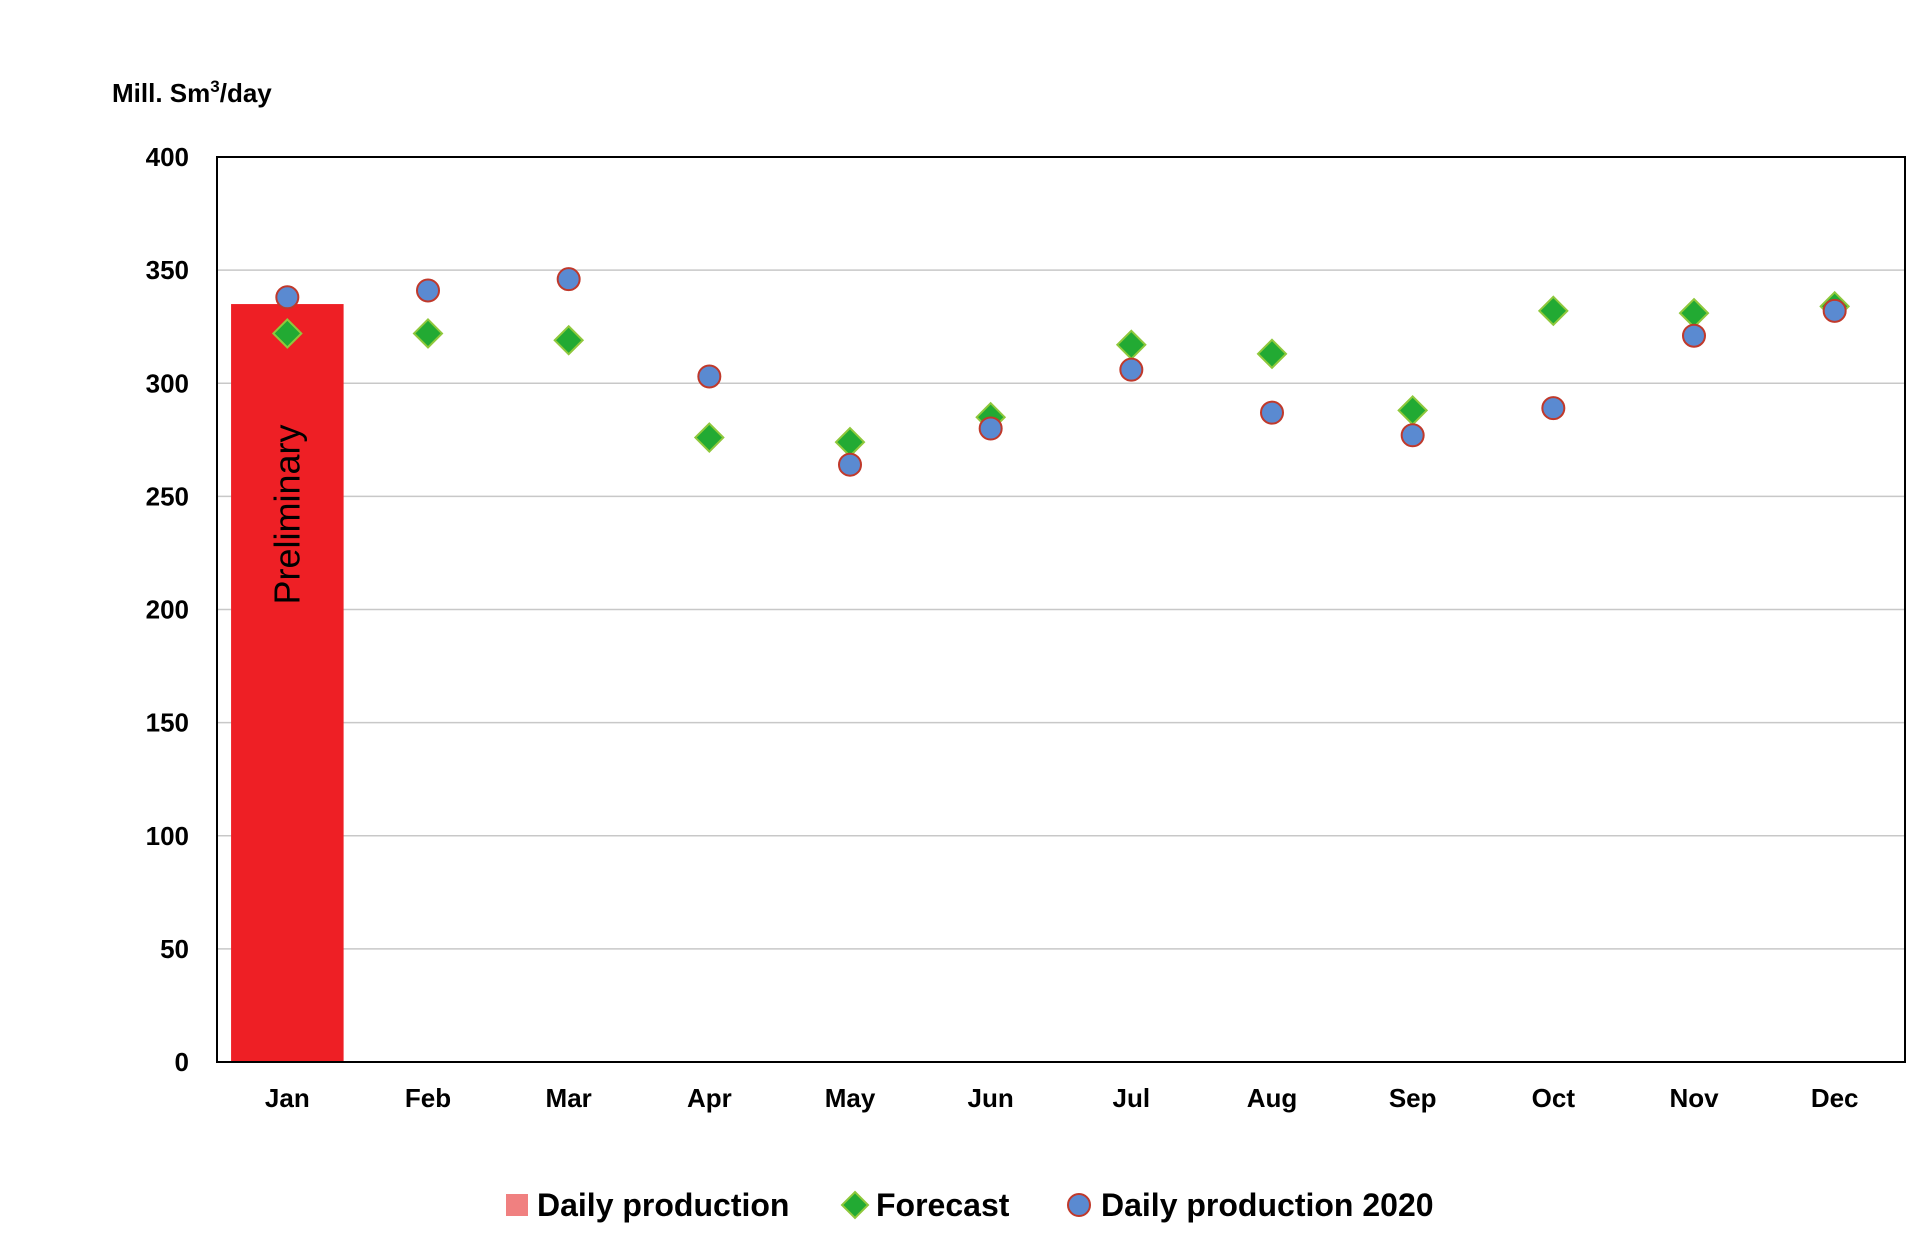 This screenshot has height=1246, width=1920. What do you see at coordinates (167, 157) in the screenshot?
I see `y-tick-label-400: 400` at bounding box center [167, 157].